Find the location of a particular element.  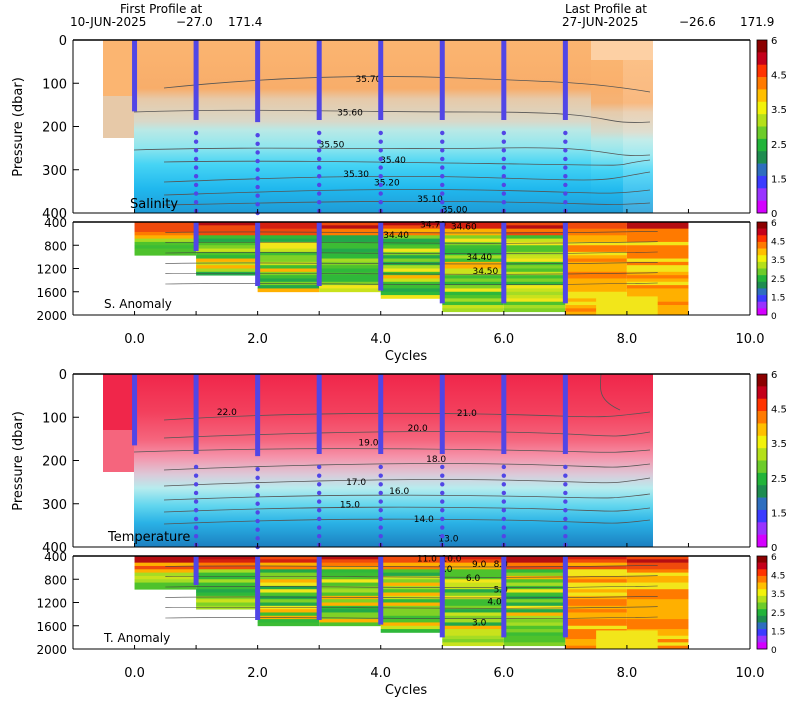

contour-label: 4.0 is located at coordinates (494, 602).